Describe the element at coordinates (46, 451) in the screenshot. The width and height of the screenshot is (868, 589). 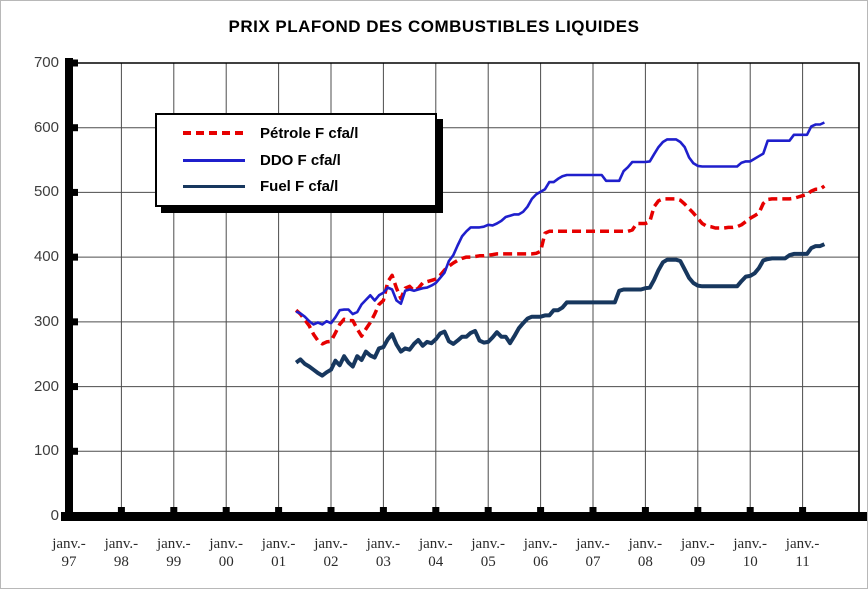
I see `y-axis-label: 100` at that location.